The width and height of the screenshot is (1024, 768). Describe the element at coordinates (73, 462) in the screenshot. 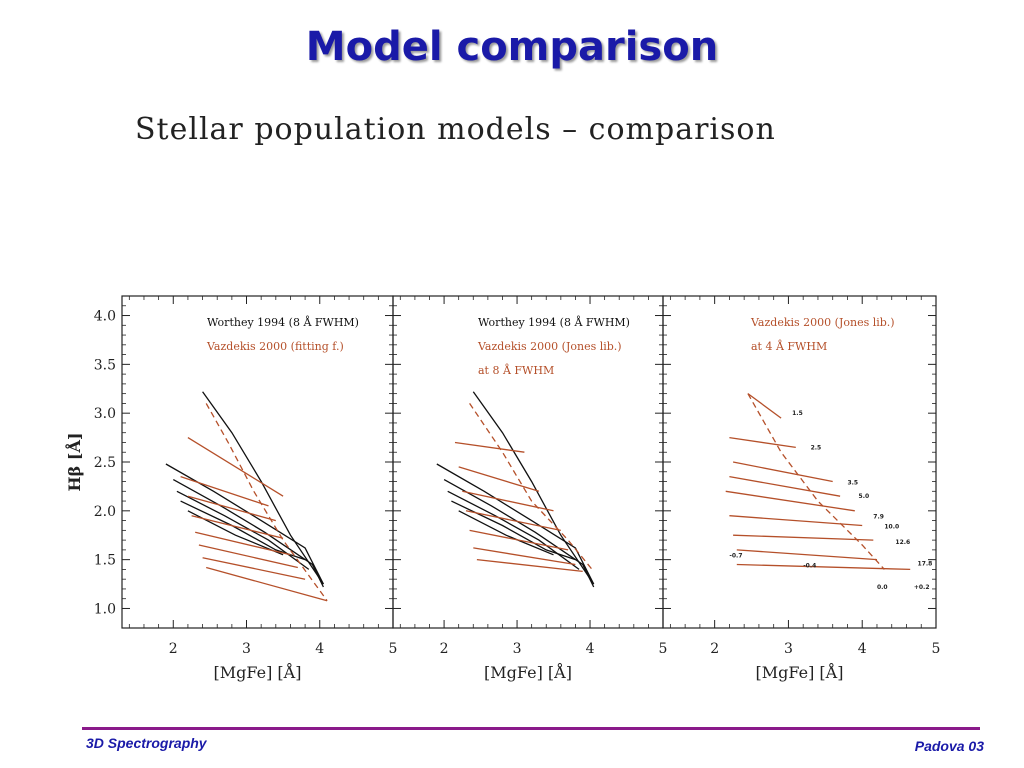

I see `y-axis-label: Hβ [Å]` at that location.